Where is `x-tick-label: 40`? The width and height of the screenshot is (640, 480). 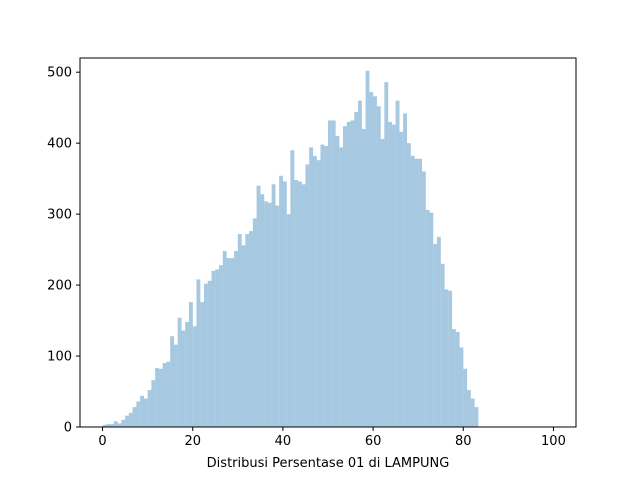 x-tick-label: 40 is located at coordinates (283, 441).